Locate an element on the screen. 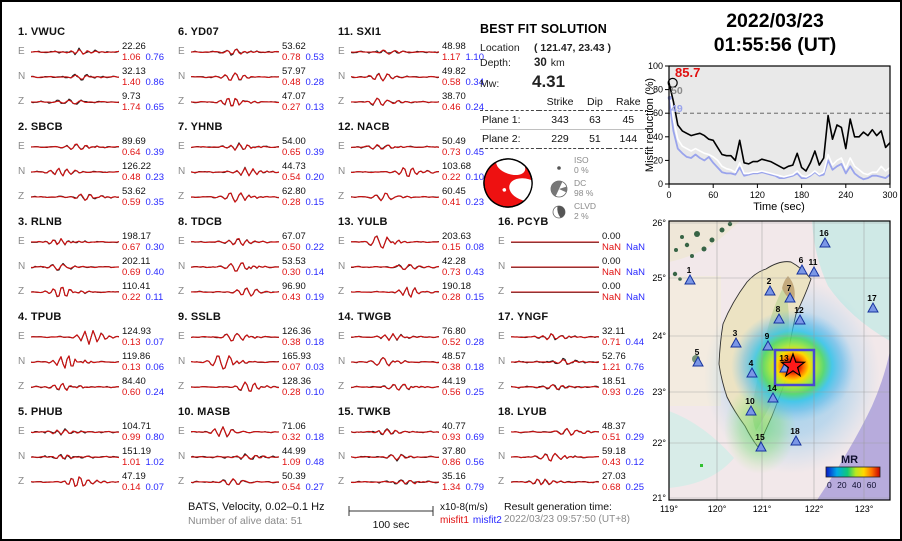  misfit-values: 0.32 0.18 is located at coordinates (308, 437).